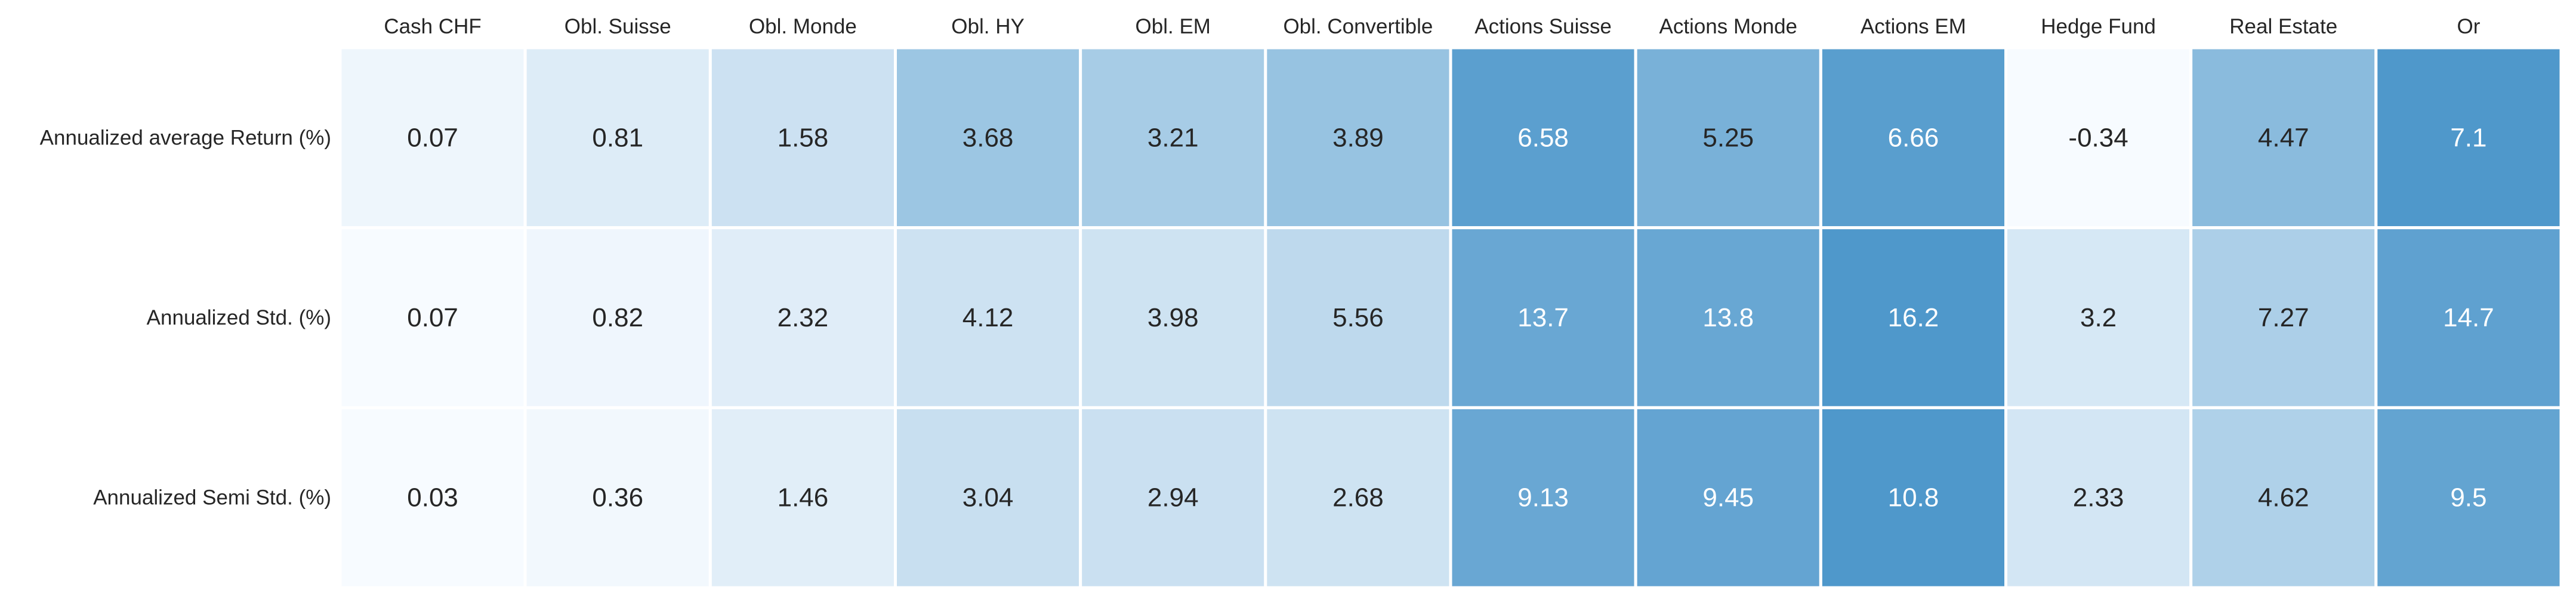 The width and height of the screenshot is (2576, 605). Describe the element at coordinates (2283, 27) in the screenshot. I see `column-label: Real Estate` at that location.